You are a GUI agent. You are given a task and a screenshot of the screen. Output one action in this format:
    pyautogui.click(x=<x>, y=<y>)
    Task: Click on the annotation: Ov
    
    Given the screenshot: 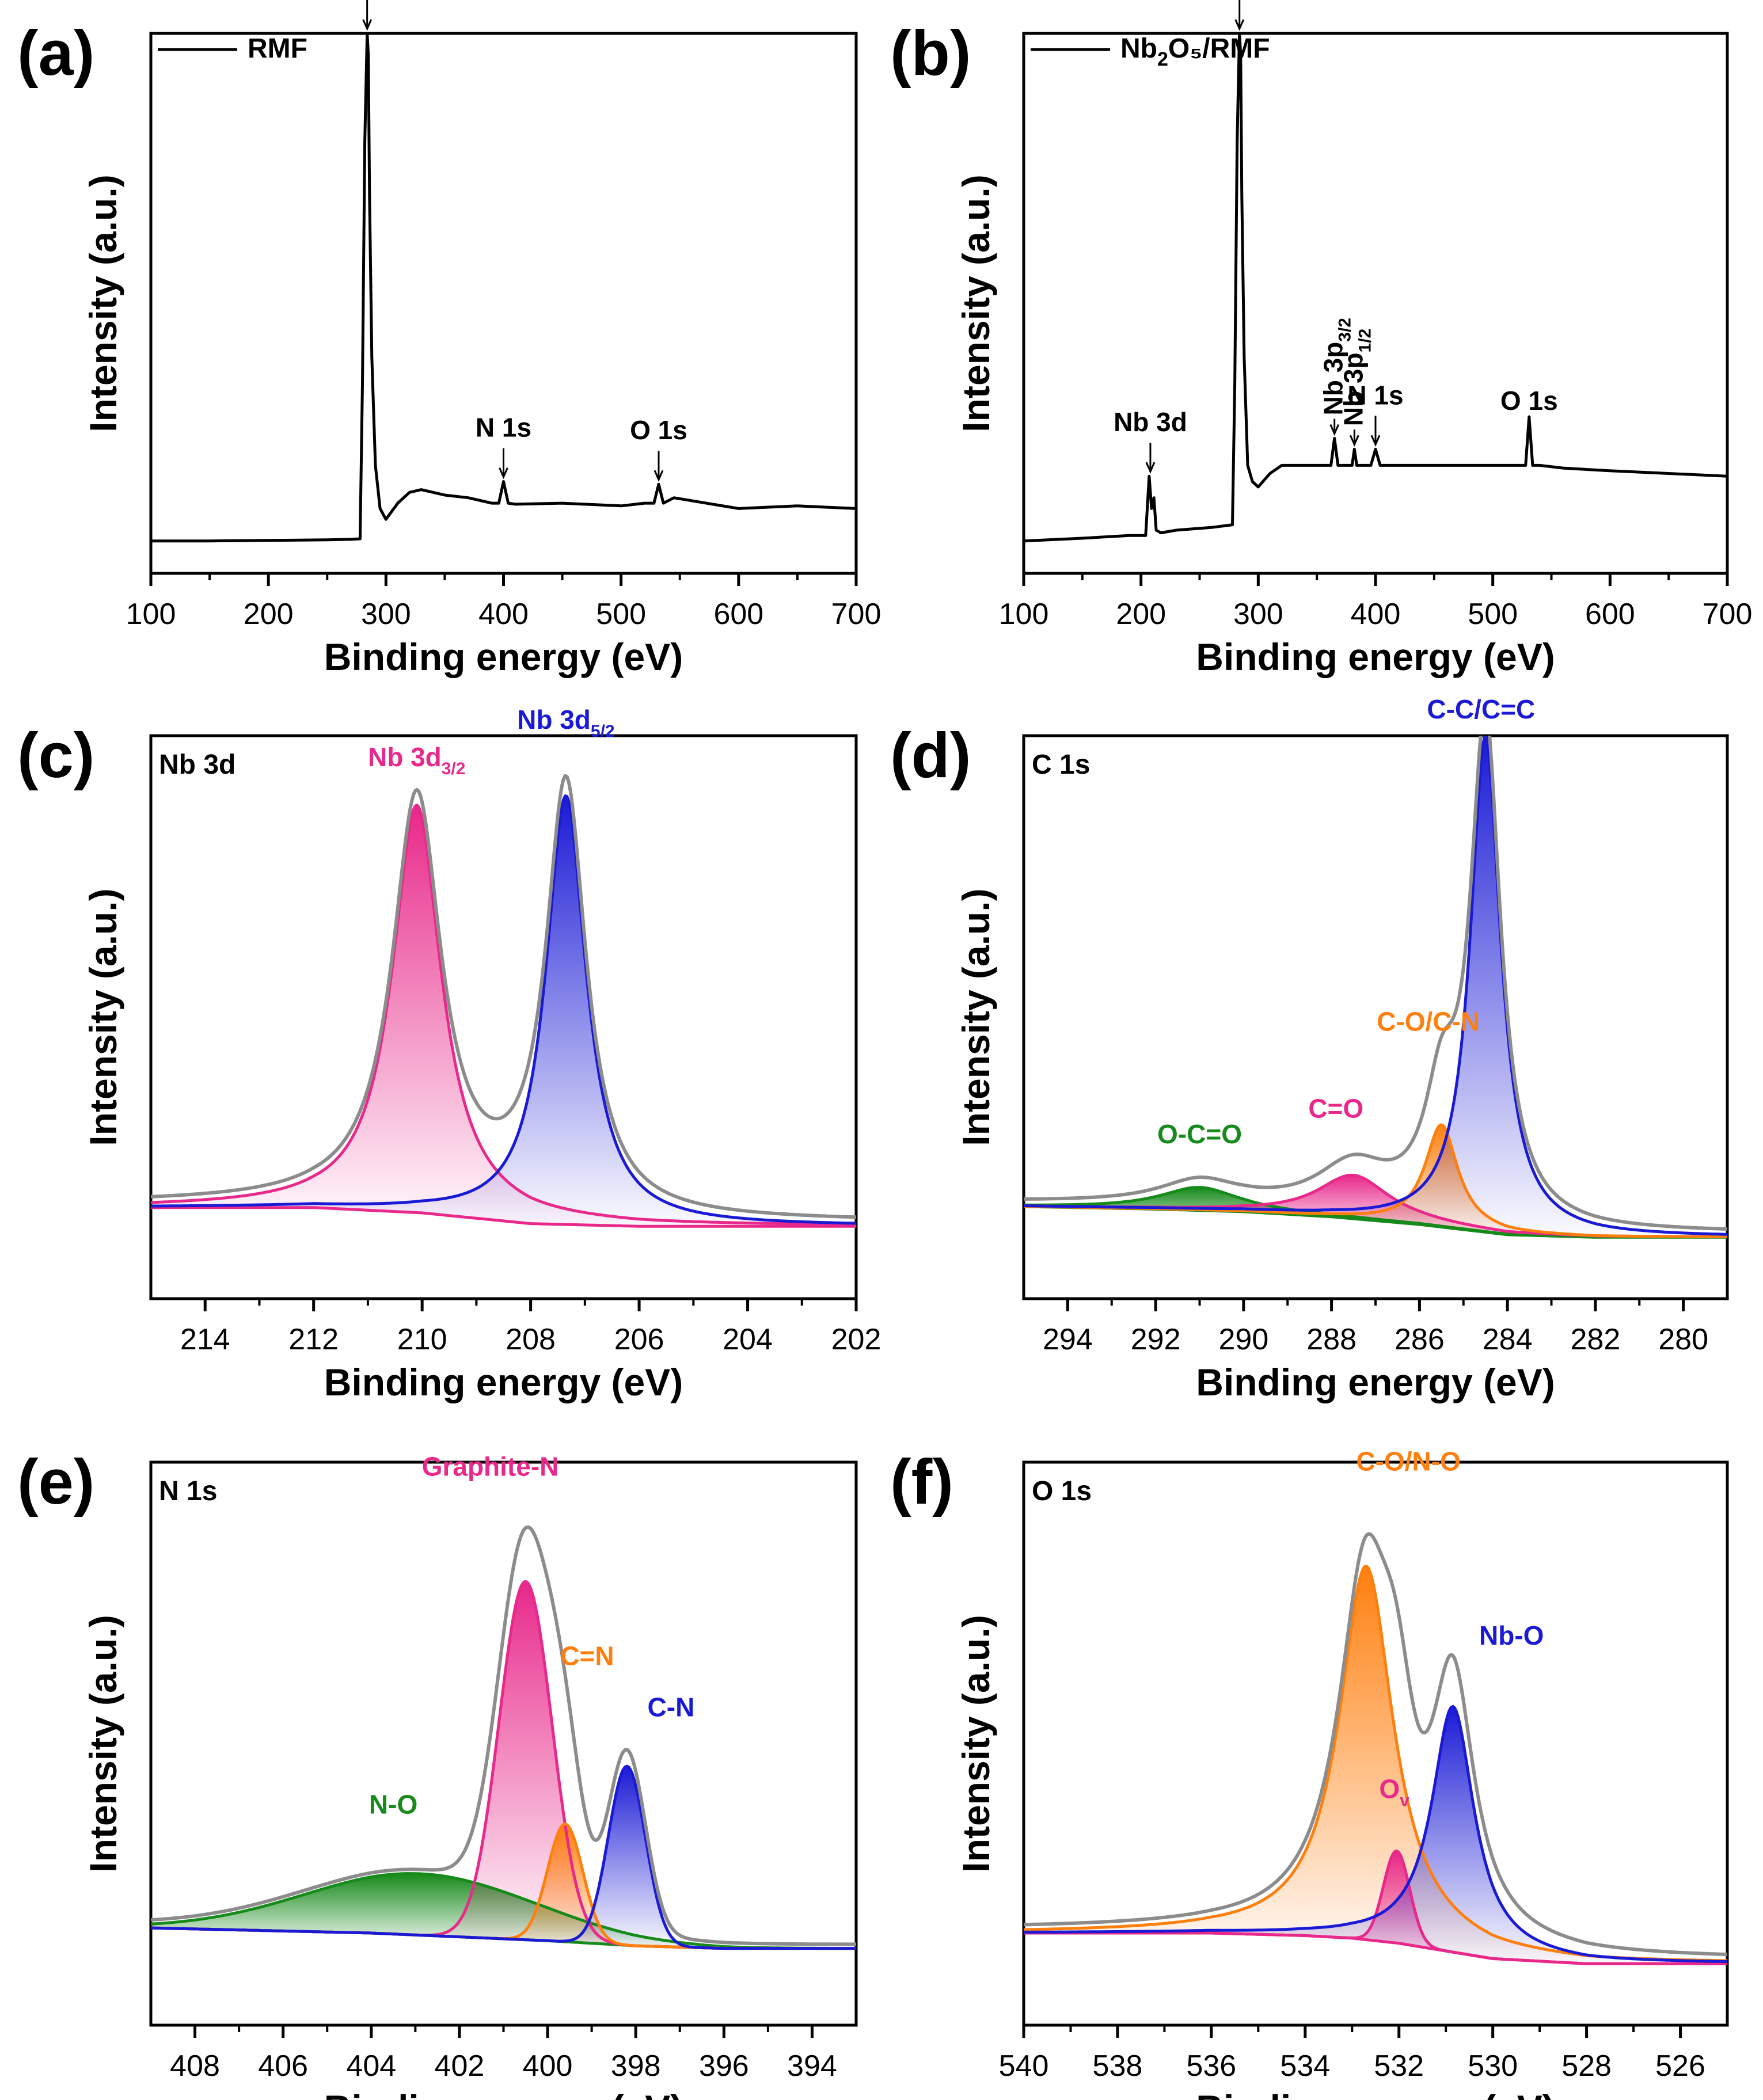 What is the action you would take?
    pyautogui.click(x=1394, y=1792)
    